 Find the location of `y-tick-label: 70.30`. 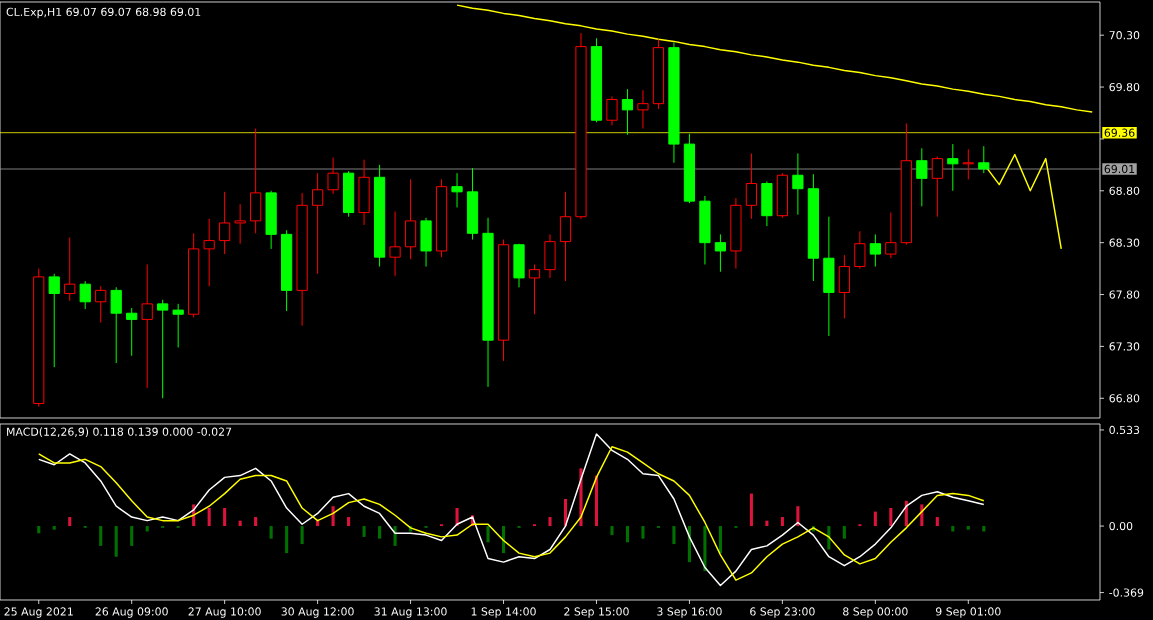

y-tick-label: 70.30 is located at coordinates (1124, 35).